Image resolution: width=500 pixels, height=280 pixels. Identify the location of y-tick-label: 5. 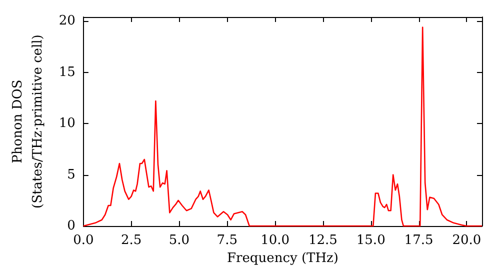
(71, 174).